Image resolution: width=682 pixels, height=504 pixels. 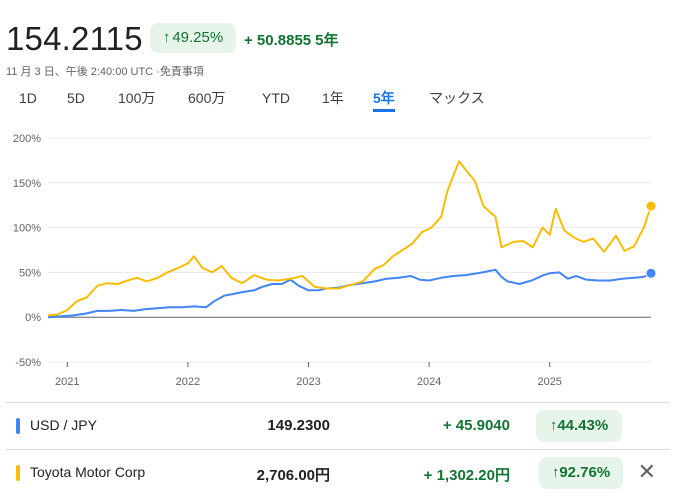 I want to click on x-tick-label: 2024, so click(x=429, y=382).